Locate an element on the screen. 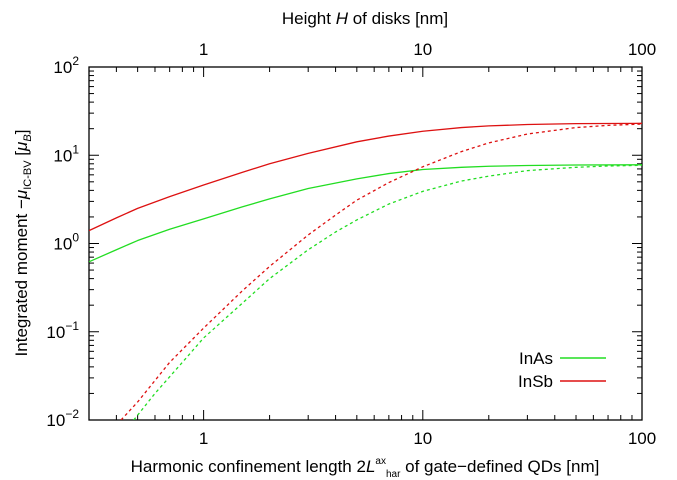 The image size is (677, 480). legend-label-insb: InSb is located at coordinates (535, 381).